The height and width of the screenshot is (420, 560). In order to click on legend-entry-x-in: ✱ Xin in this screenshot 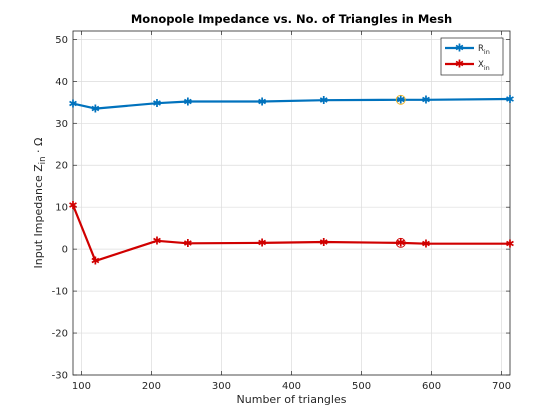, I will do `click(467, 65)`.